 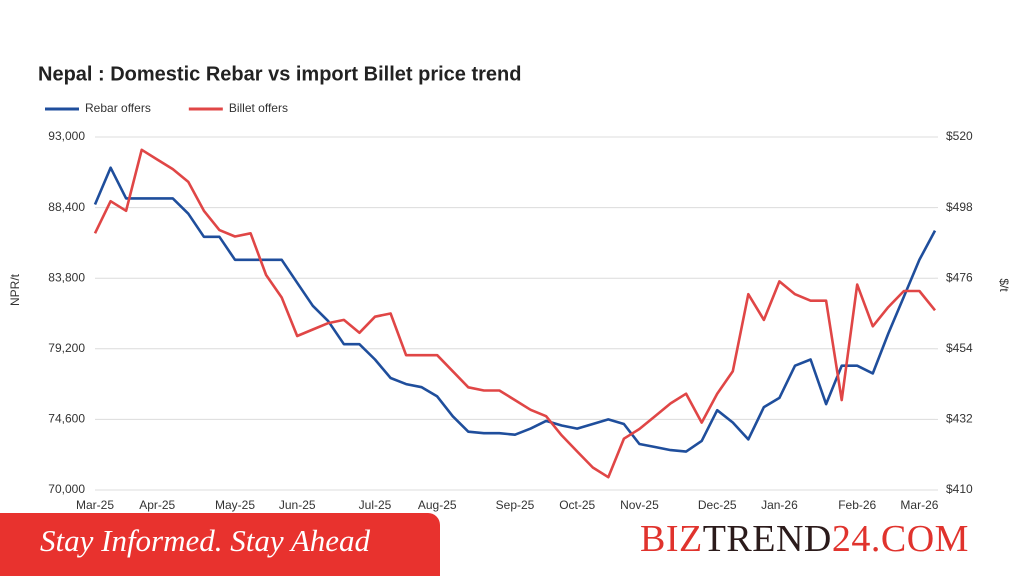 What do you see at coordinates (66, 136) in the screenshot?
I see `y-tick-label: 93,000` at bounding box center [66, 136].